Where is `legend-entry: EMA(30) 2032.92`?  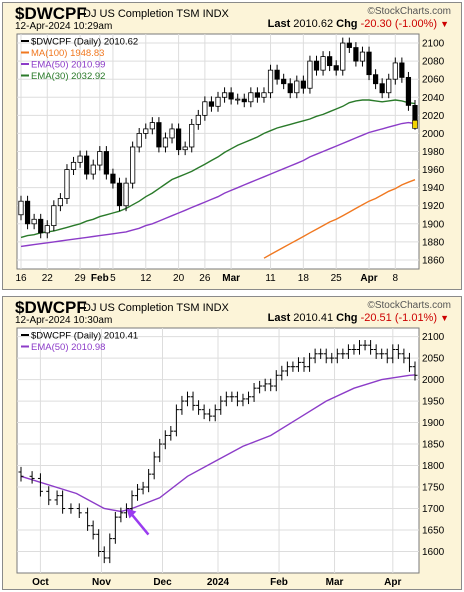
legend-entry: EMA(30) 2032.92 is located at coordinates (68, 76).